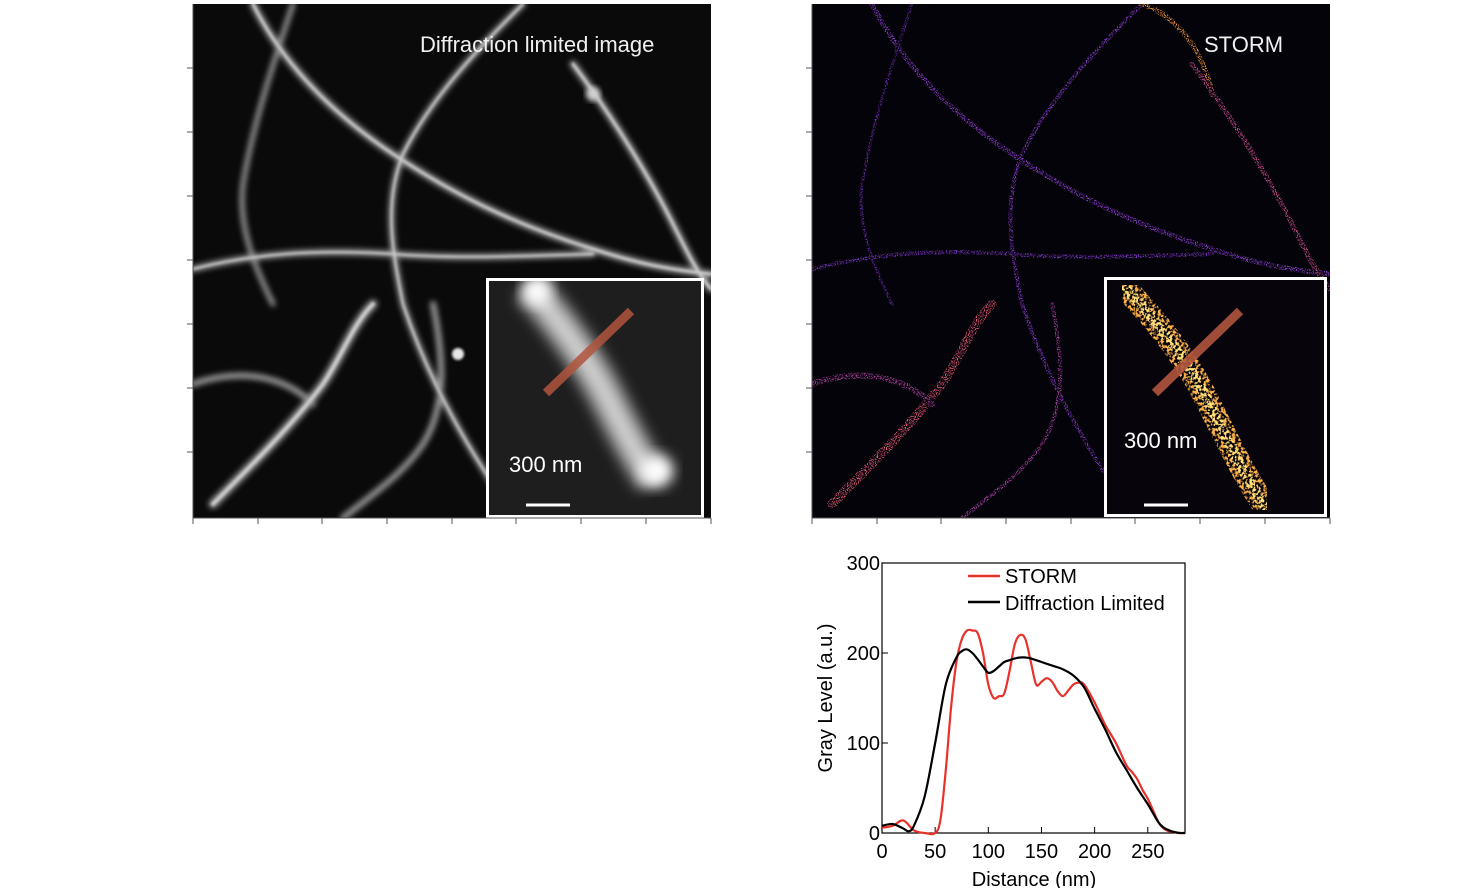 The width and height of the screenshot is (1484, 890). What do you see at coordinates (826, 698) in the screenshot?
I see `y-axis-label: Gray Level (a.u.)` at bounding box center [826, 698].